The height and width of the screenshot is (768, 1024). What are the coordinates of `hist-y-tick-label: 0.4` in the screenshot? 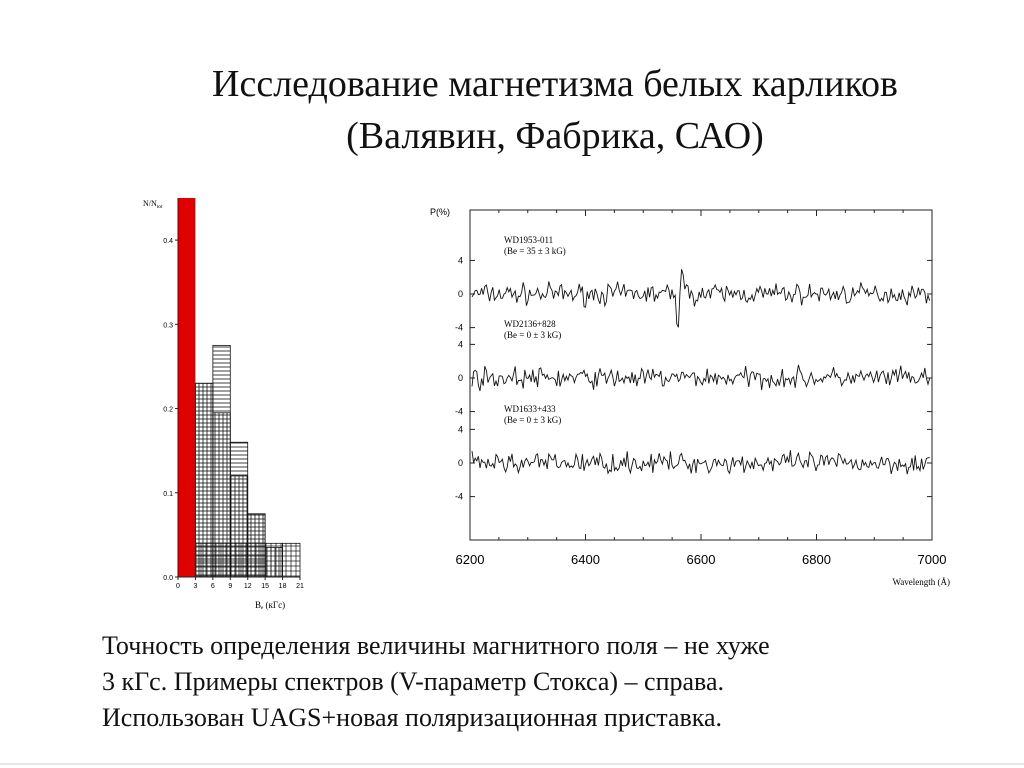 It's located at (168, 241).